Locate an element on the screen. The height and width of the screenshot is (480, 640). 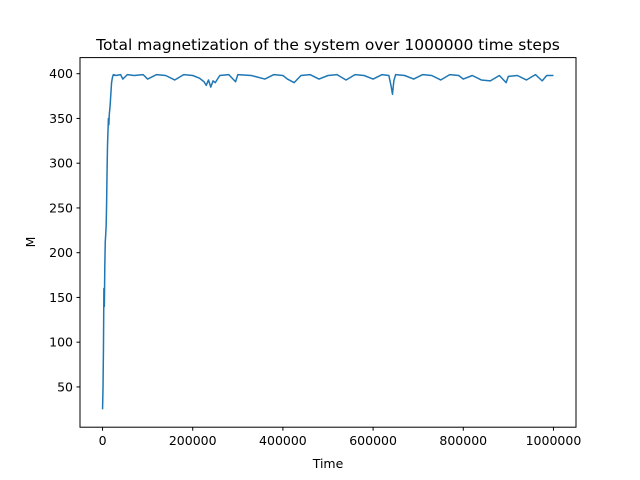
y-tick-label: 300 is located at coordinates (61, 163).